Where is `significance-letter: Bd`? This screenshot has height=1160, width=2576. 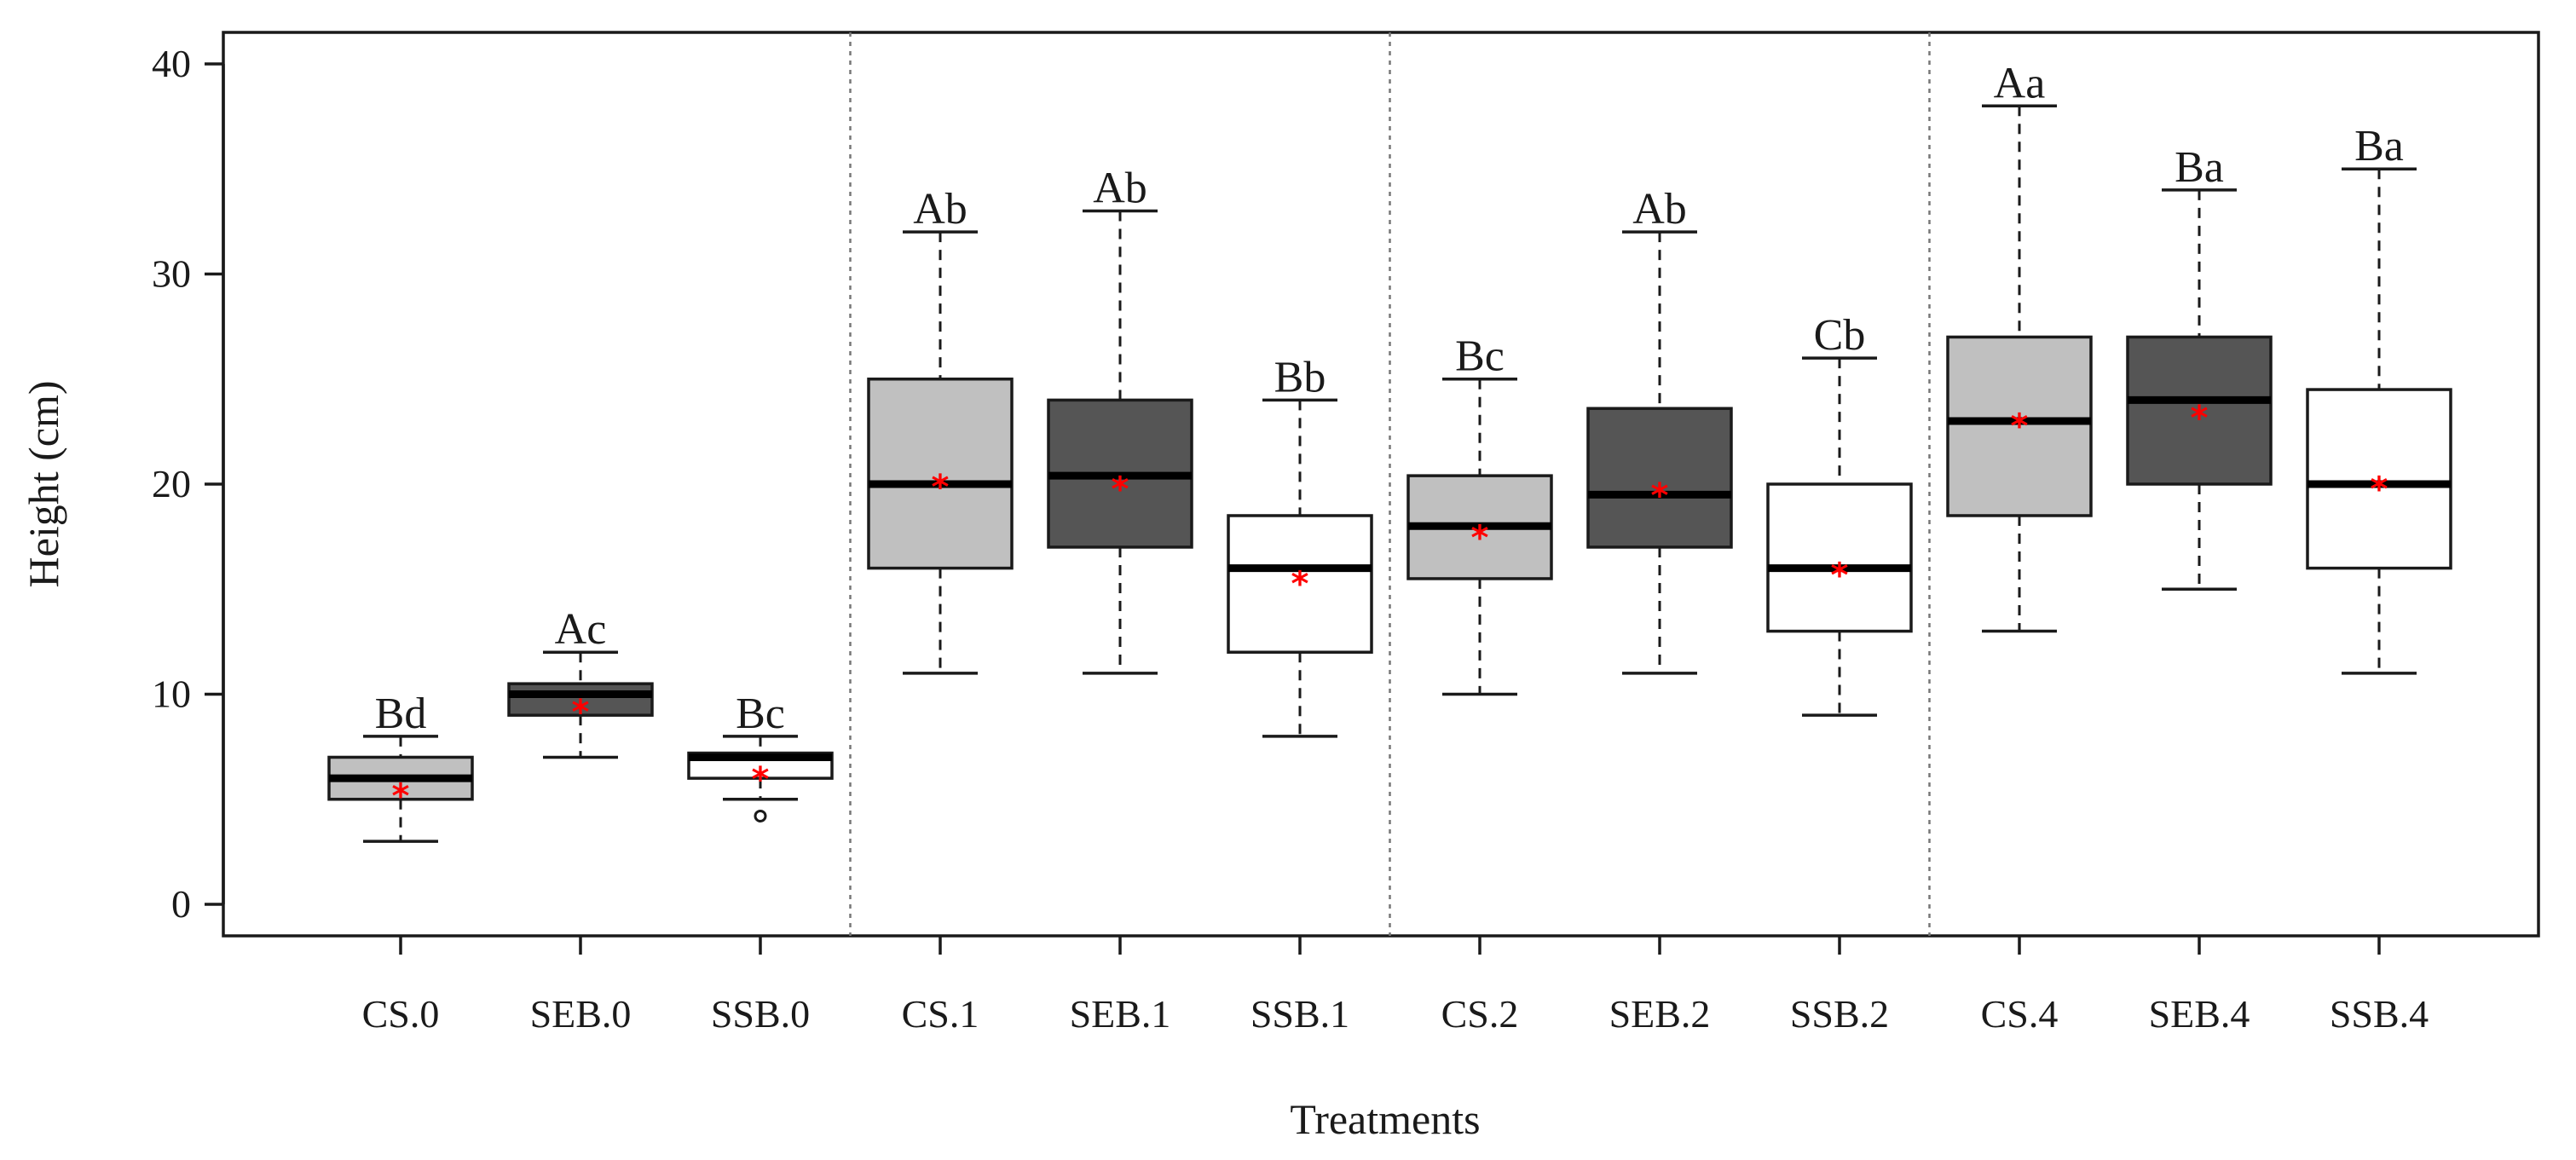 significance-letter: Bd is located at coordinates (401, 714).